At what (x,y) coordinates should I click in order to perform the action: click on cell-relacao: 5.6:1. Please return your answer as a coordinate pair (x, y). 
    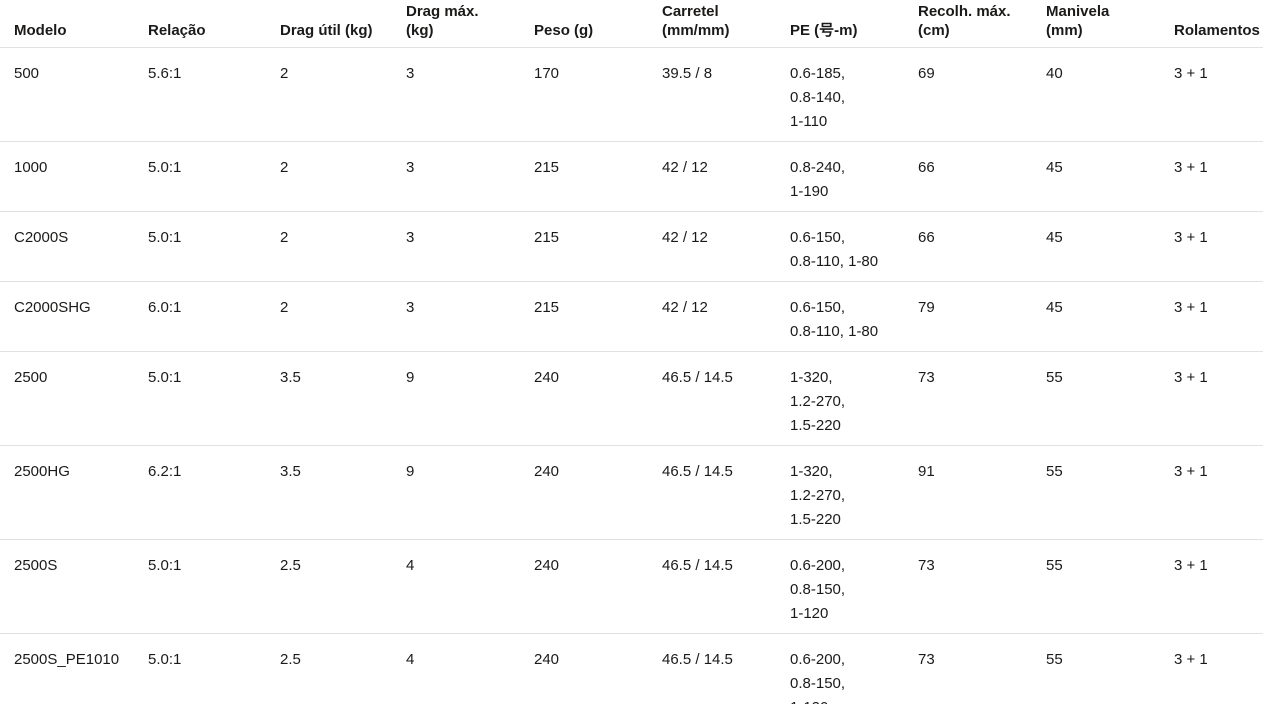
    Looking at the image, I should click on (200, 94).